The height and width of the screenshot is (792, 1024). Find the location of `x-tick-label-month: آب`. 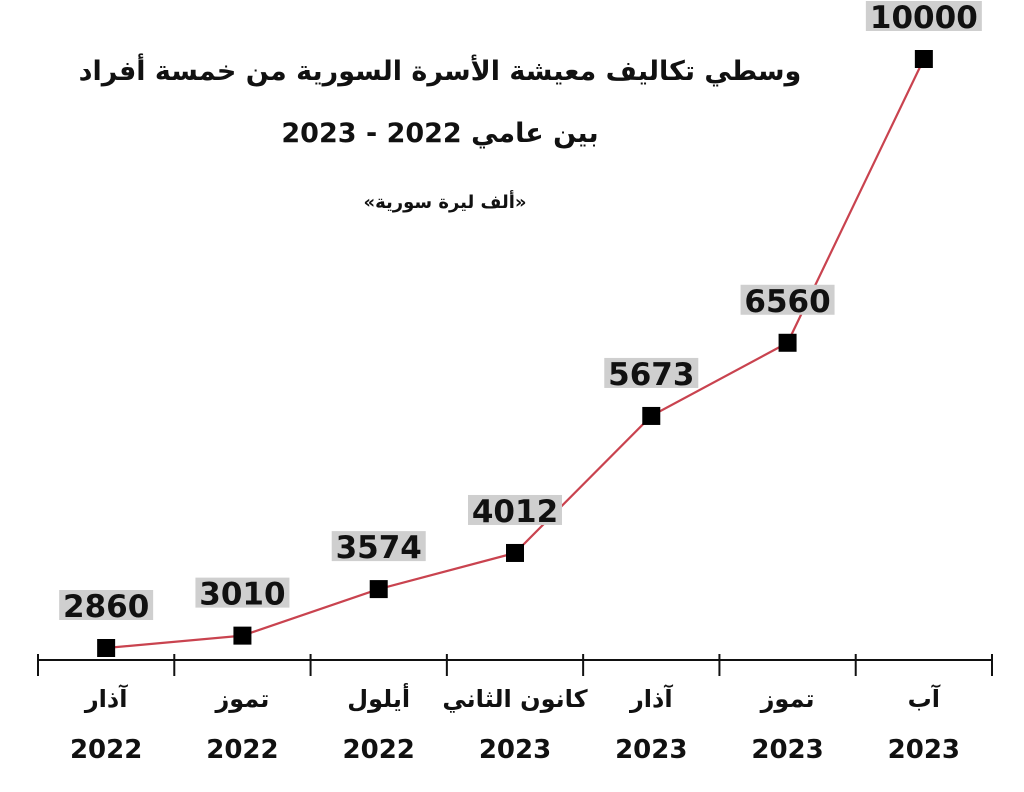

x-tick-label-month: آب is located at coordinates (924, 698).